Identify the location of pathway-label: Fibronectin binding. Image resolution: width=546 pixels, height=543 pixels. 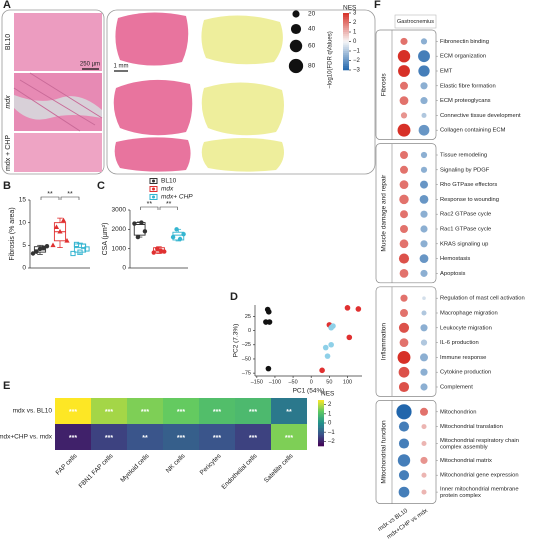
(464, 42).